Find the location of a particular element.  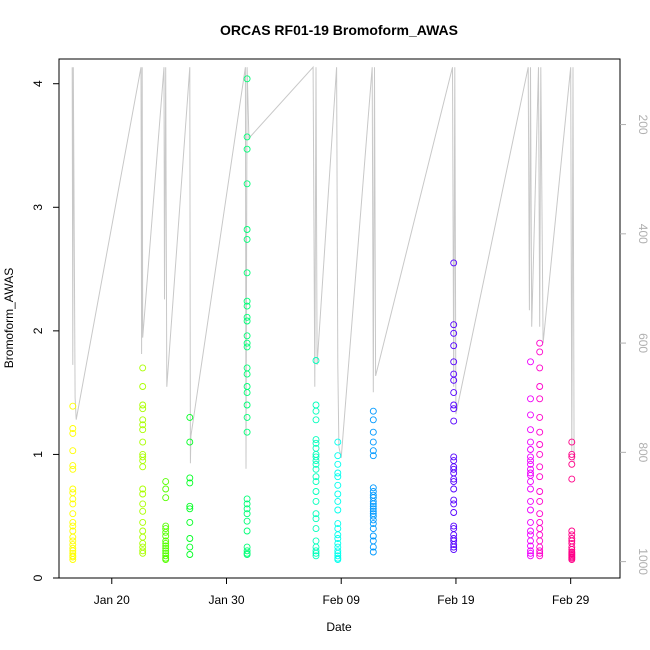

right-tick-label: 400 is located at coordinates (643, 234).